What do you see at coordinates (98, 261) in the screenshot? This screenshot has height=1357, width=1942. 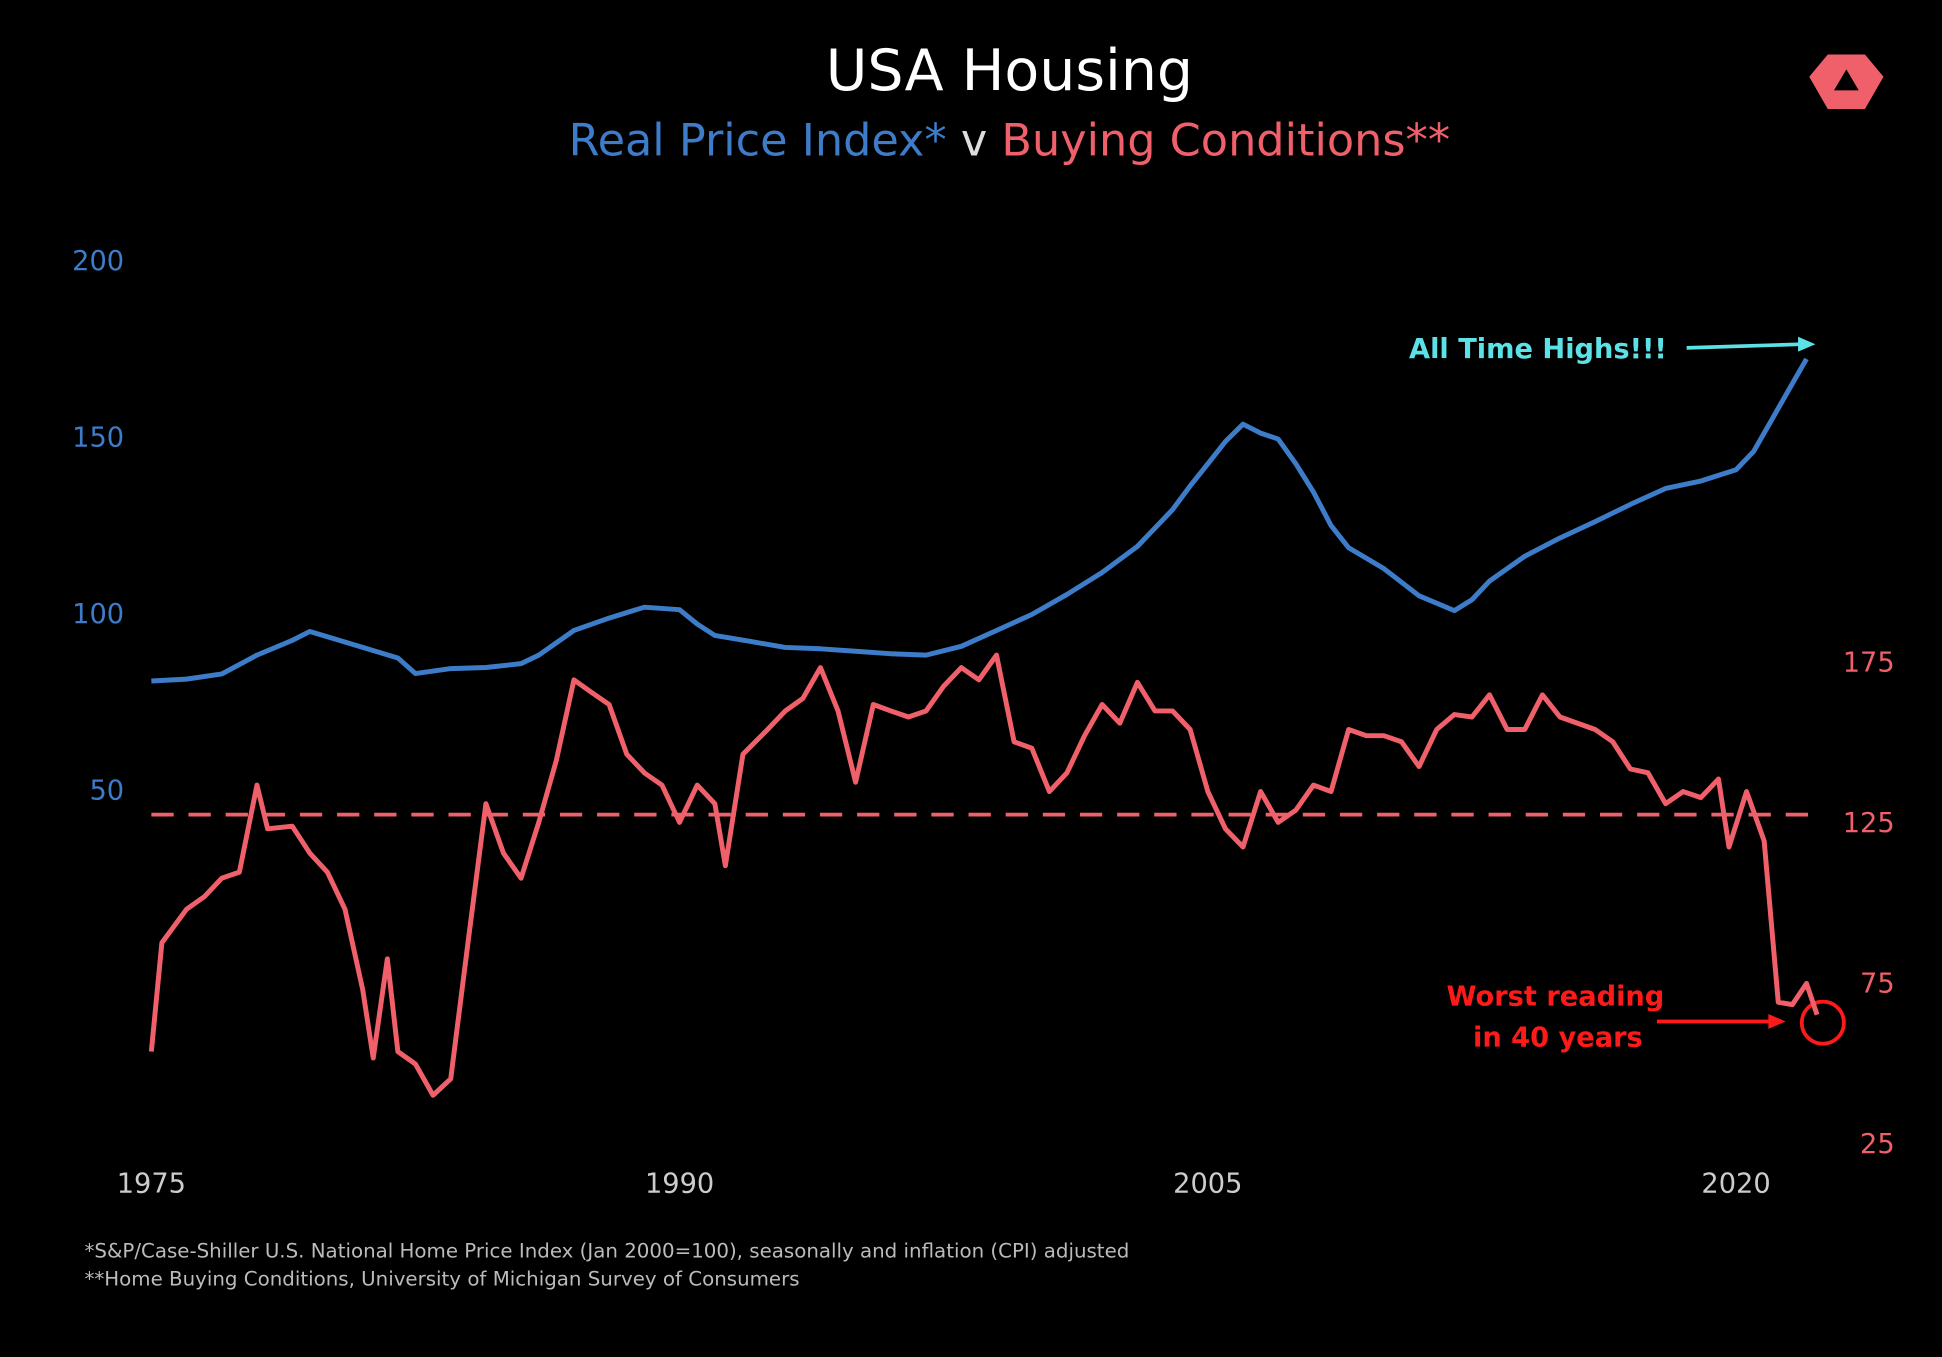 I see `y-tick-label: 200` at bounding box center [98, 261].